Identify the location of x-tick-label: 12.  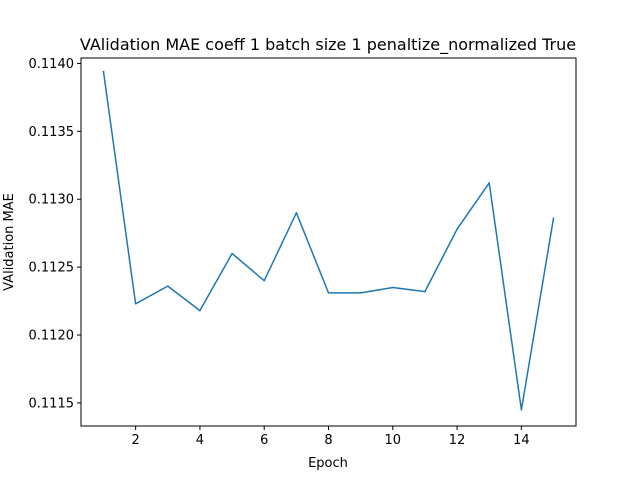
(457, 440).